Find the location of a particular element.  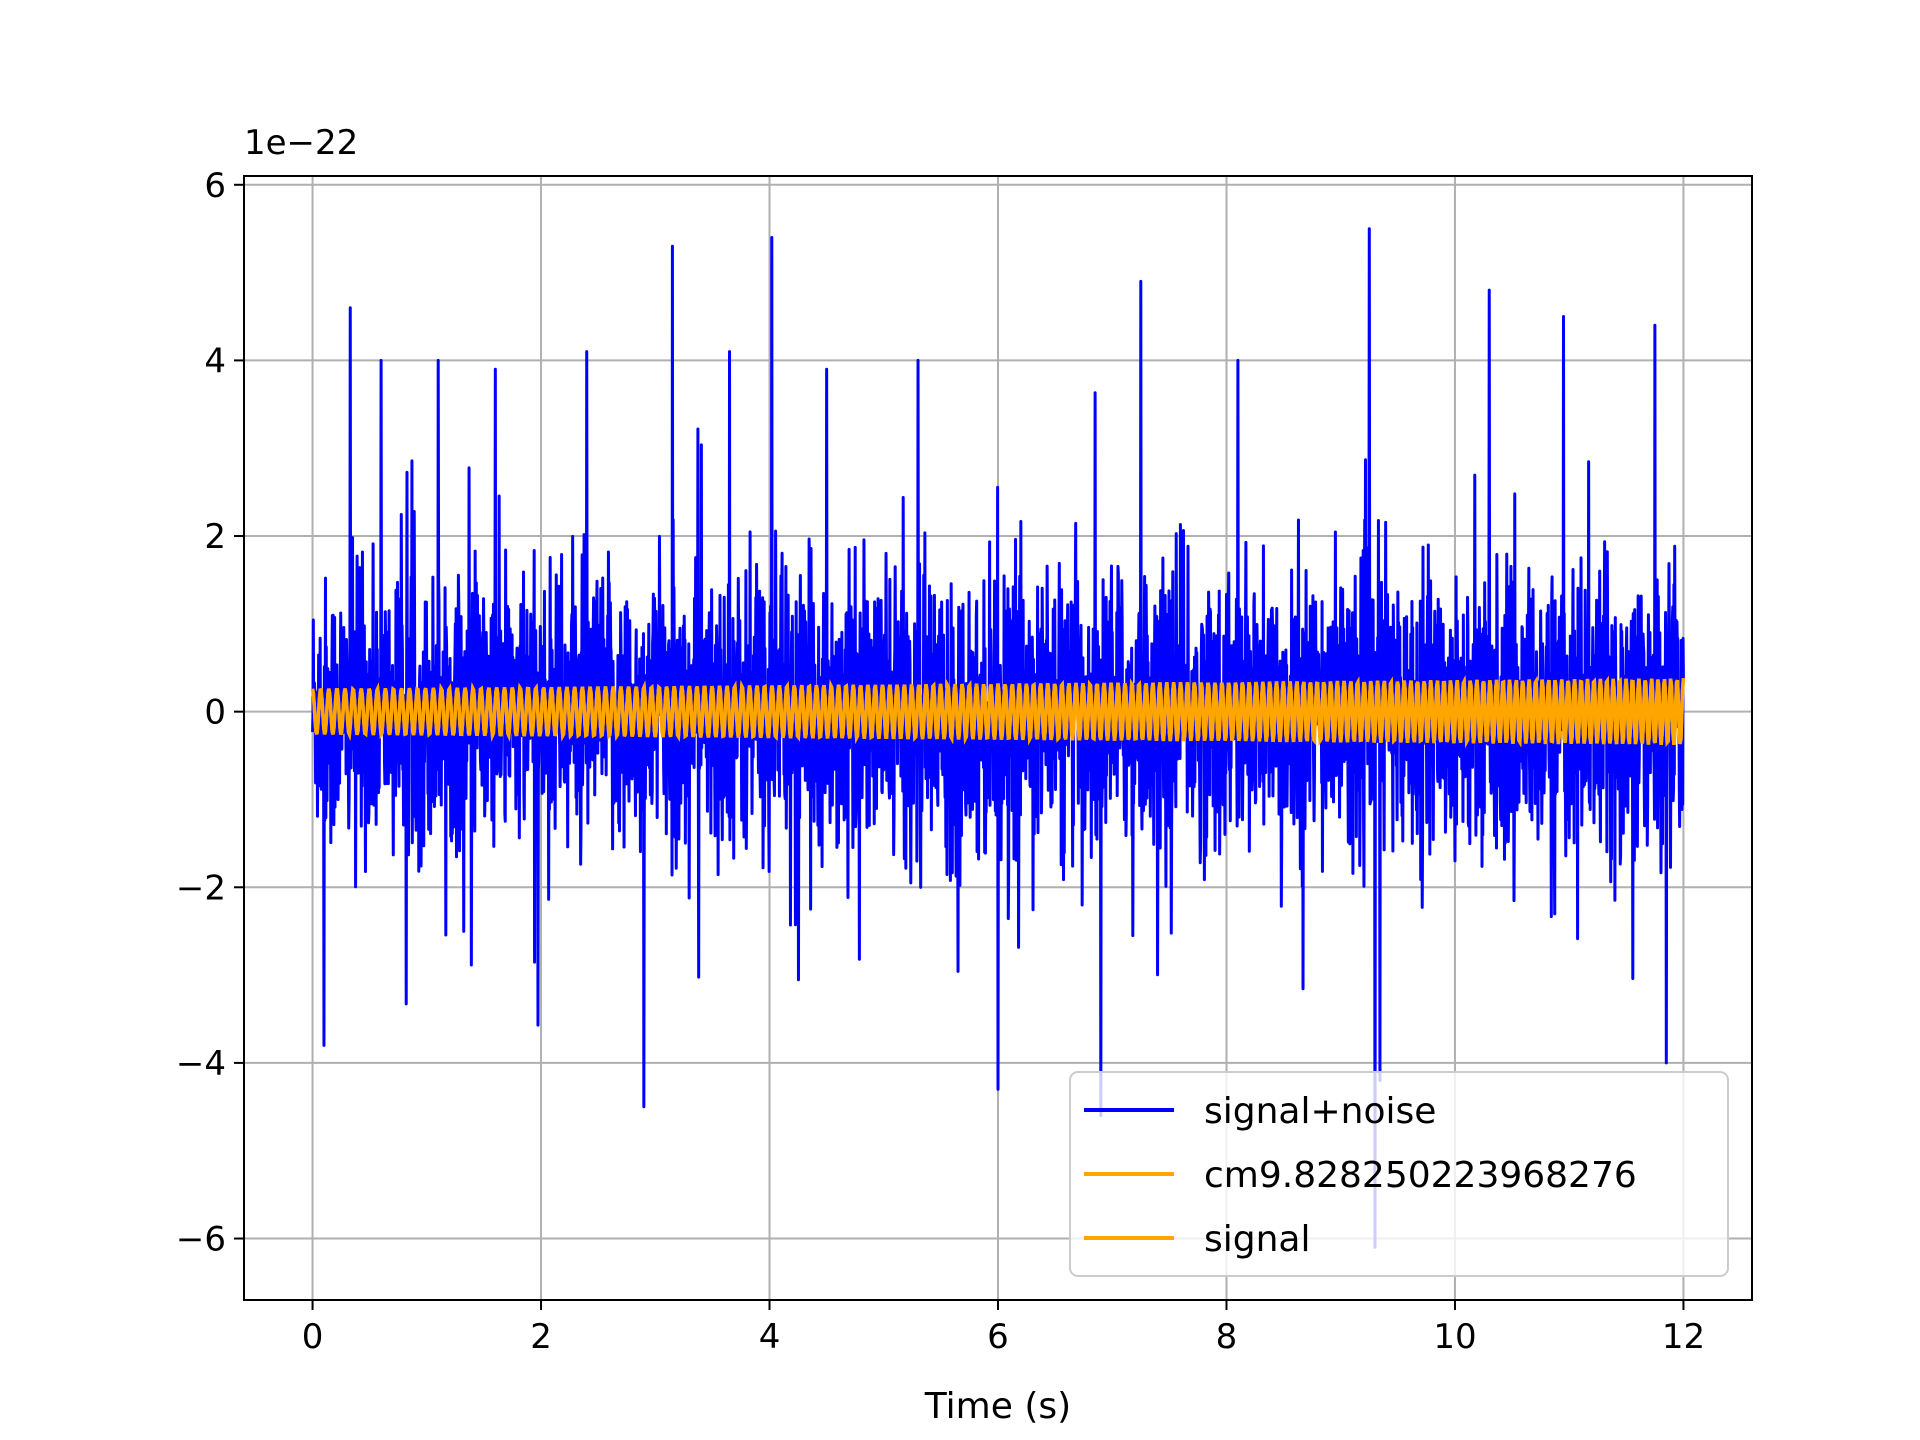

series-signal-line is located at coordinates (998, 711).